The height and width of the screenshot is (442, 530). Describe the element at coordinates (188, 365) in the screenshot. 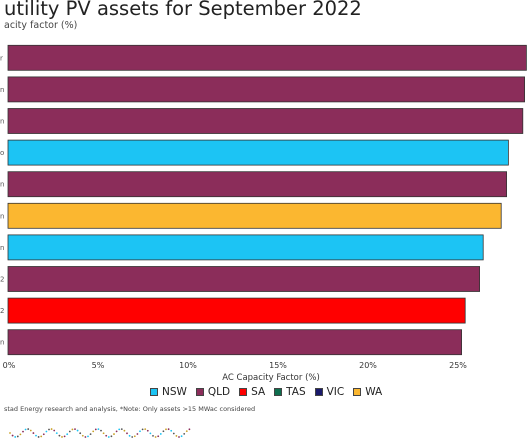

I see `x-tick-label: 10%` at that location.